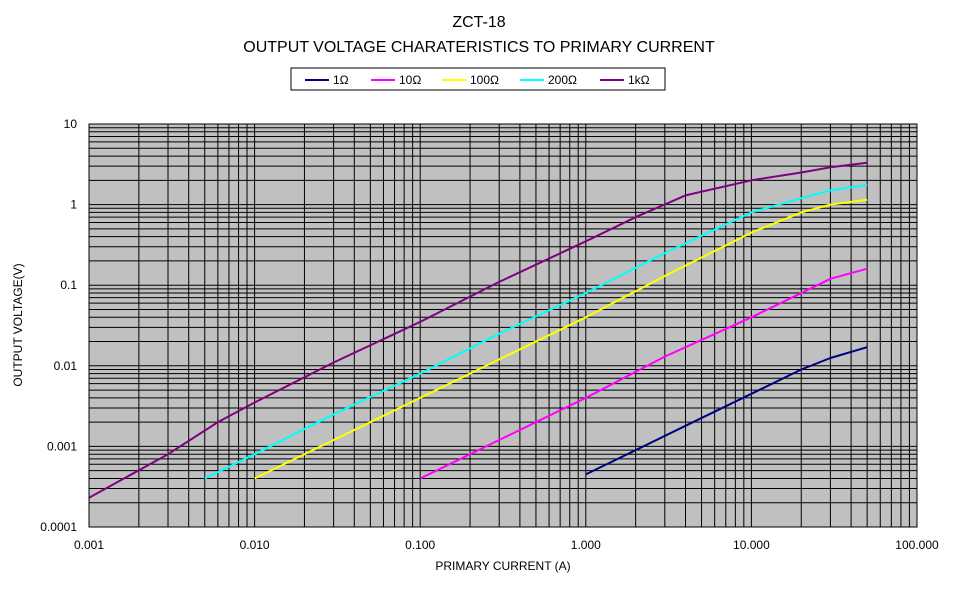  Describe the element at coordinates (66, 366) in the screenshot. I see `y-tick-label: 0.01` at that location.